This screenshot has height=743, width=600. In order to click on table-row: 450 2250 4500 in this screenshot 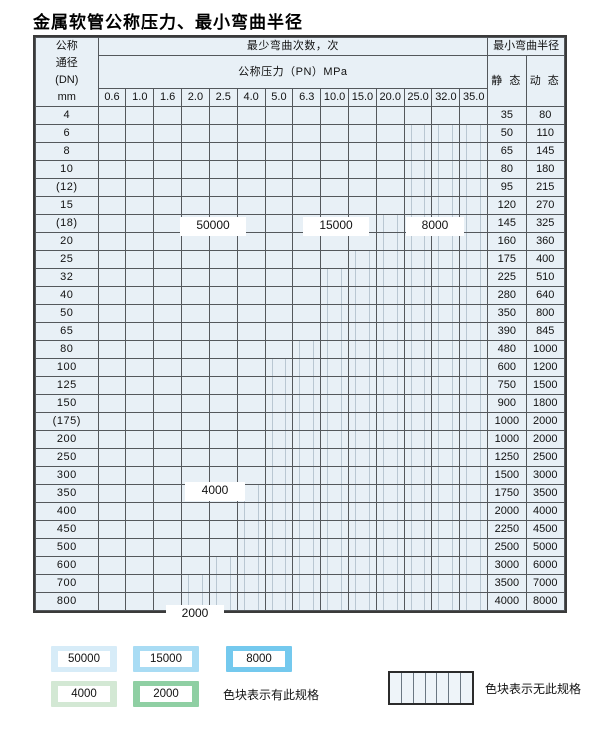, I will do `click(300, 529)`.